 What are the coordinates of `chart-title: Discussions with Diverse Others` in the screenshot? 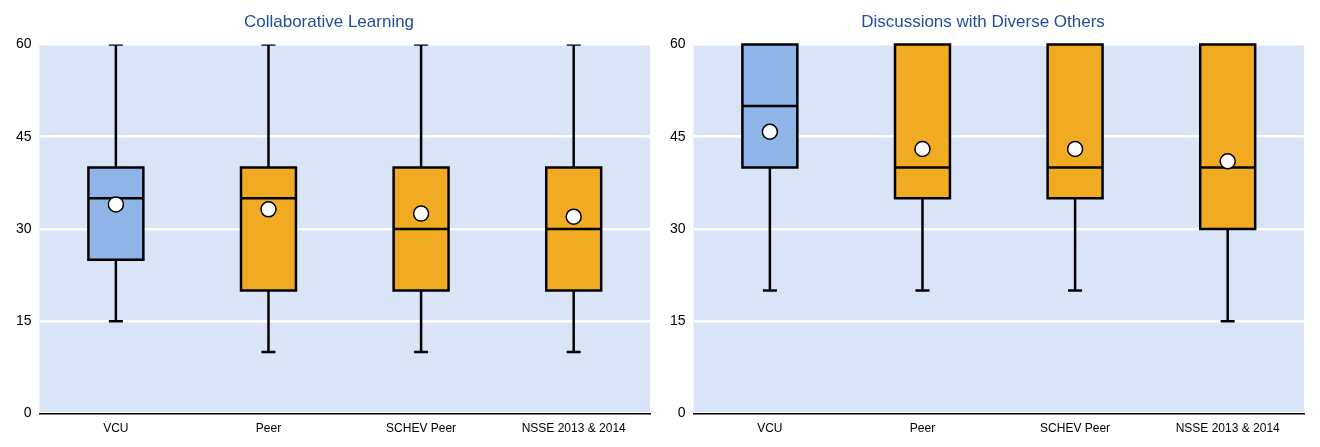 It's located at (983, 21).